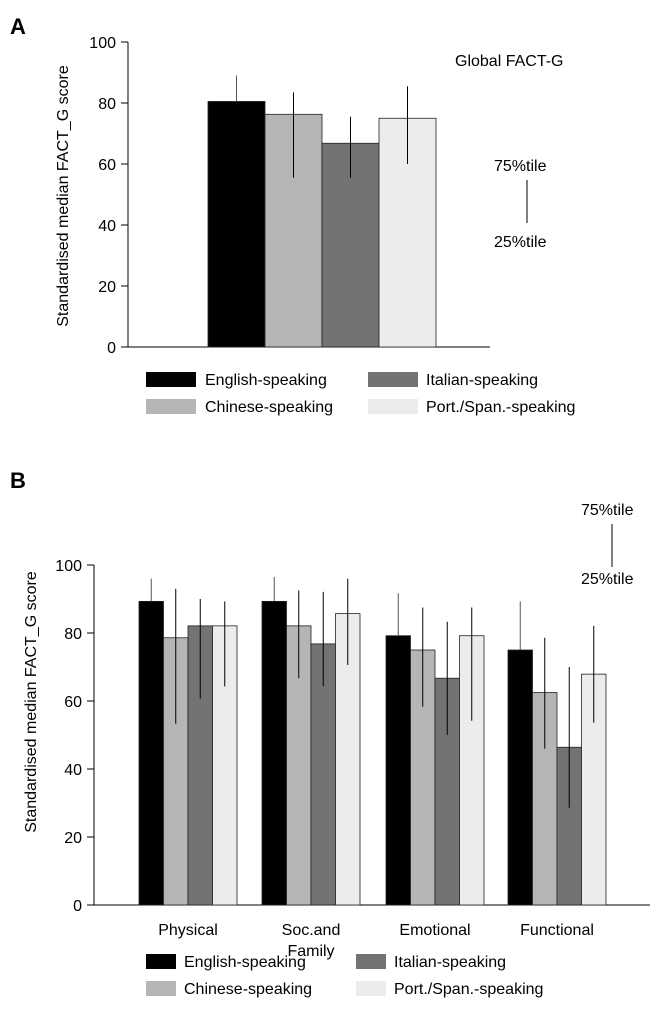 Image resolution: width=658 pixels, height=1026 pixels. Describe the element at coordinates (266, 380) in the screenshot. I see `legend-a-label-english: English-speaking` at that location.